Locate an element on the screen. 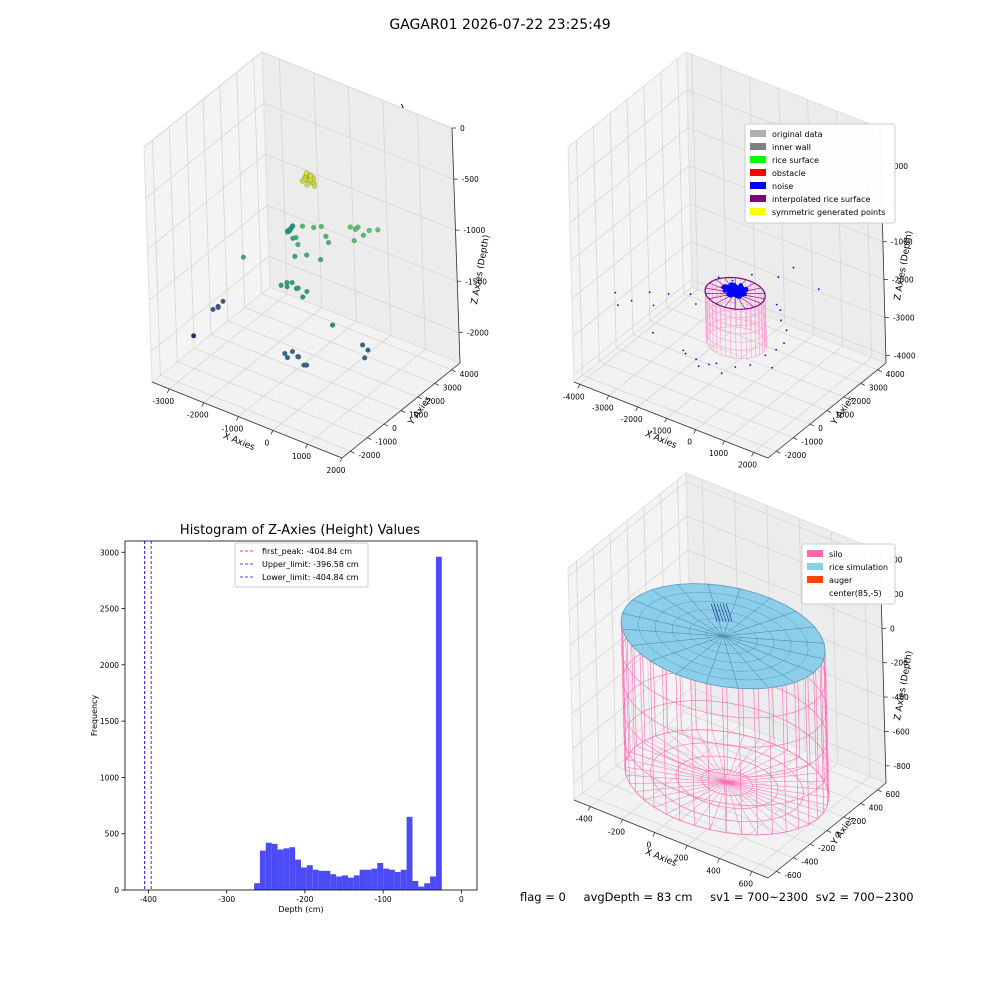 The width and height of the screenshot is (1000, 1000). classify3d-tick-label-x: -3000 is located at coordinates (603, 408).